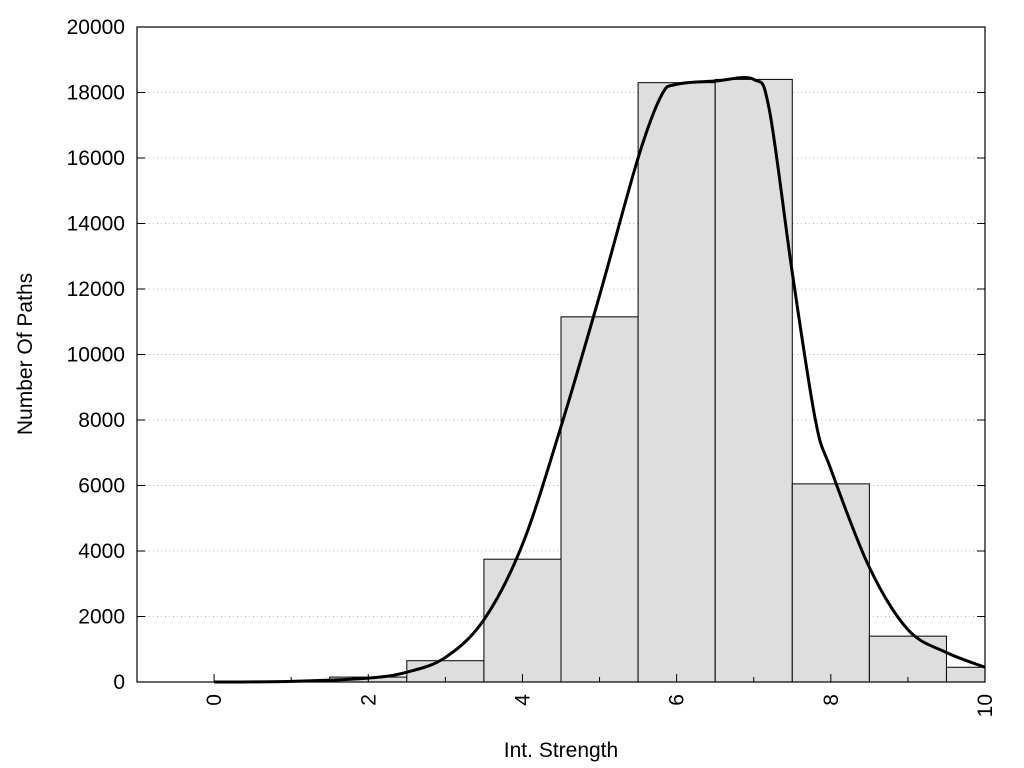 The width and height of the screenshot is (1024, 768). I want to click on x-tick-label: 10, so click(985, 705).